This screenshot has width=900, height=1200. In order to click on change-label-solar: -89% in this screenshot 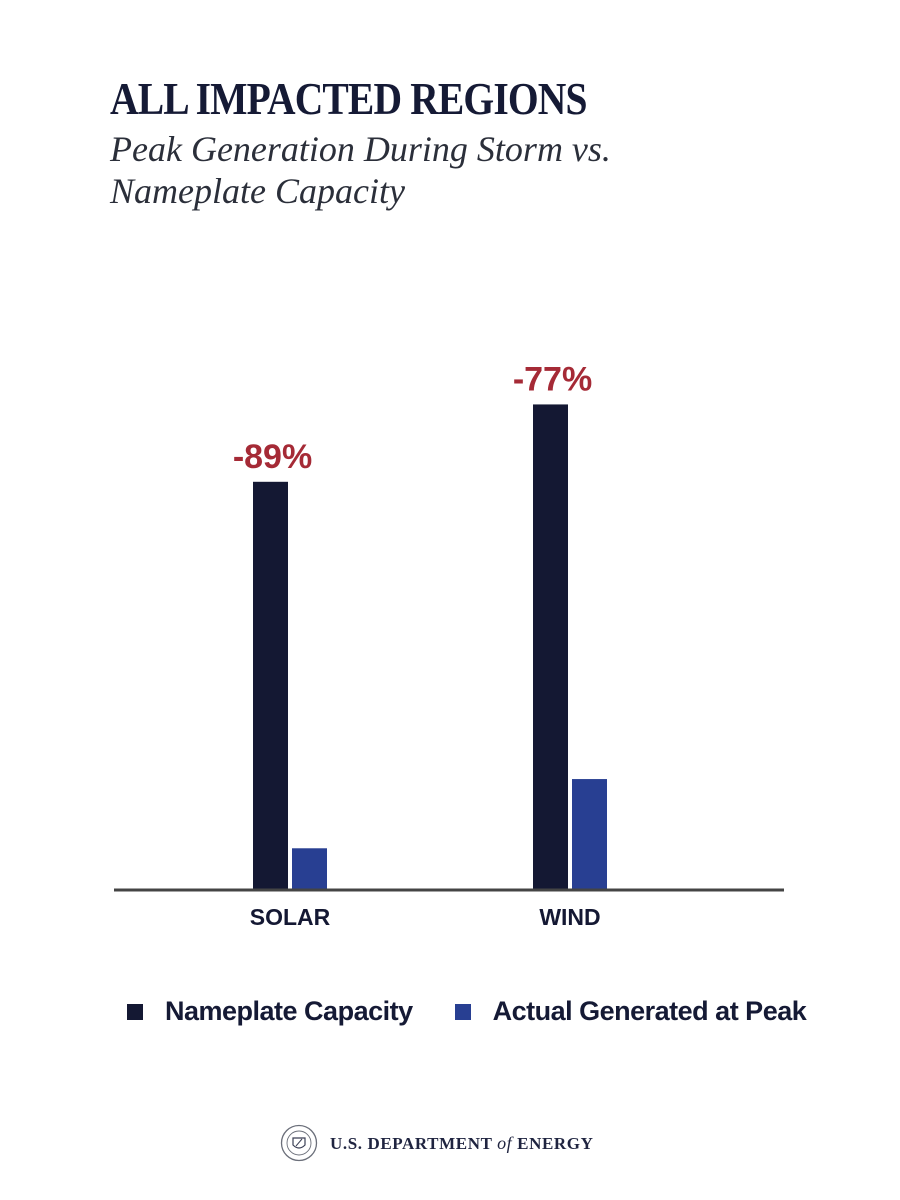, I will do `click(272, 457)`.